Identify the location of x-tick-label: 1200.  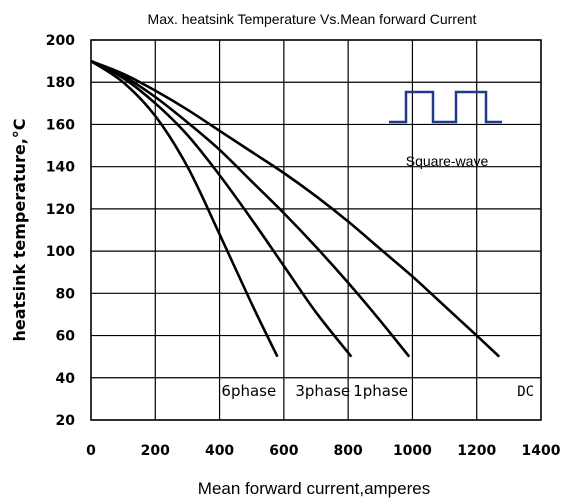
(476, 451).